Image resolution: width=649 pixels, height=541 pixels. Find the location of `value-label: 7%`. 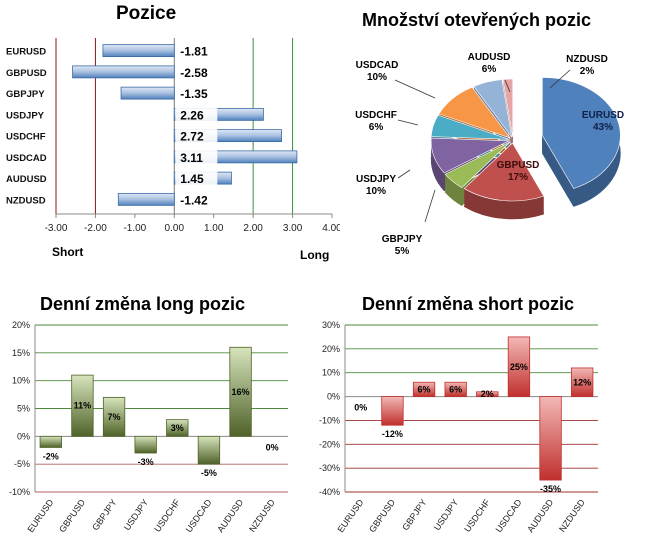

value-label: 7% is located at coordinates (114, 417).